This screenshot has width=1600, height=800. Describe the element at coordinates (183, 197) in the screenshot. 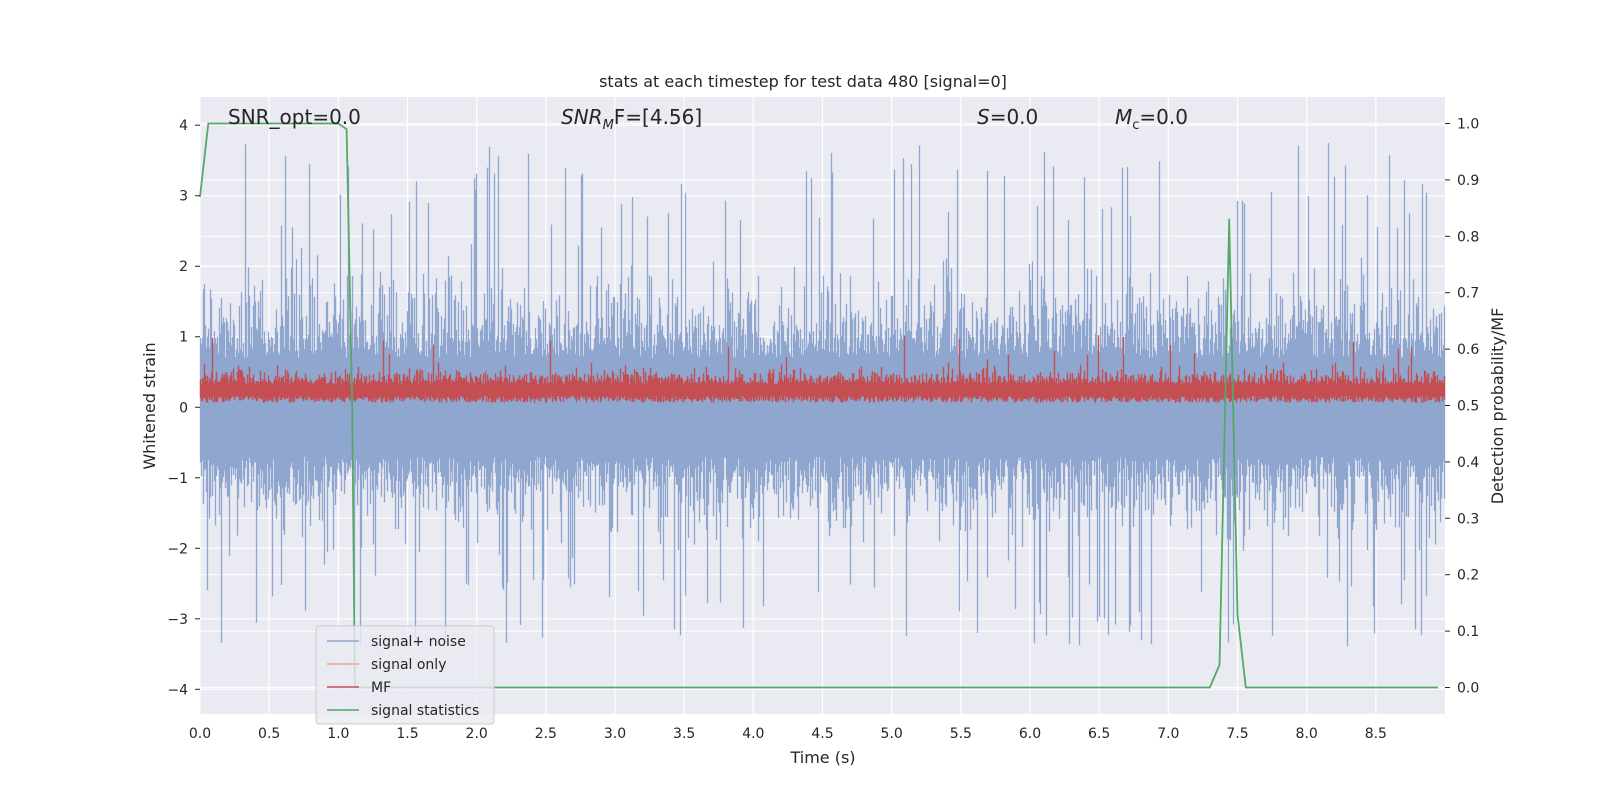

I see `y-left-tick-1: 3` at that location.